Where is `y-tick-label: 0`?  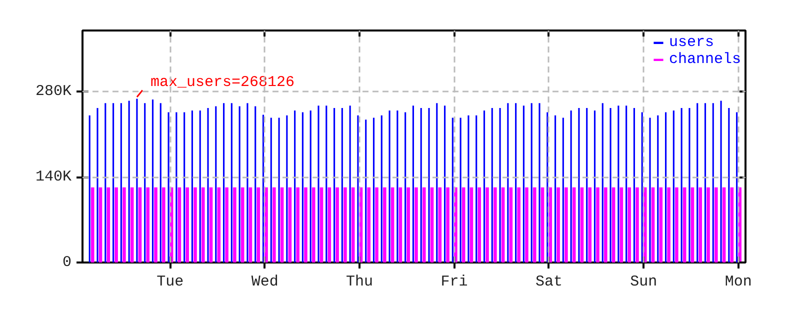
y-tick-label: 0 is located at coordinates (67, 262).